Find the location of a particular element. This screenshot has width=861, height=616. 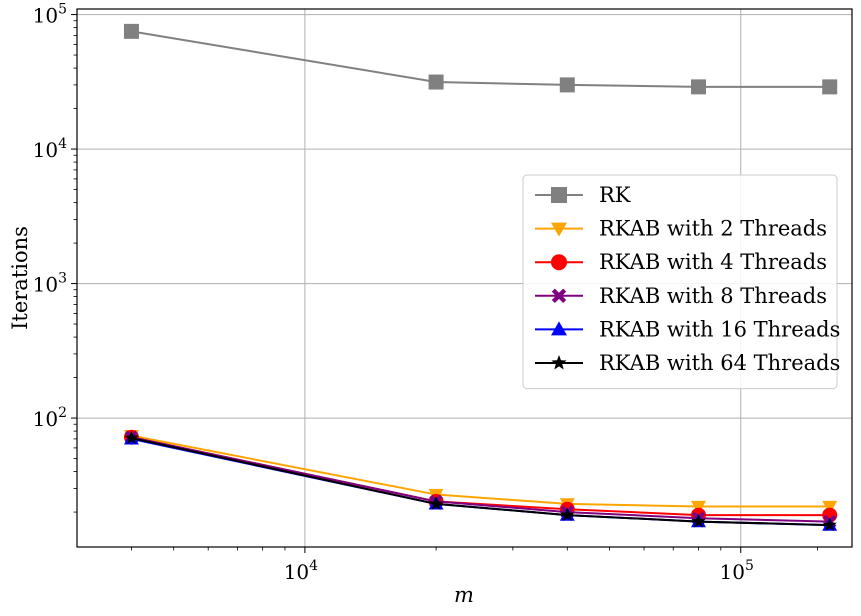

y-tick-label: 10⁴ is located at coordinates (50, 149).